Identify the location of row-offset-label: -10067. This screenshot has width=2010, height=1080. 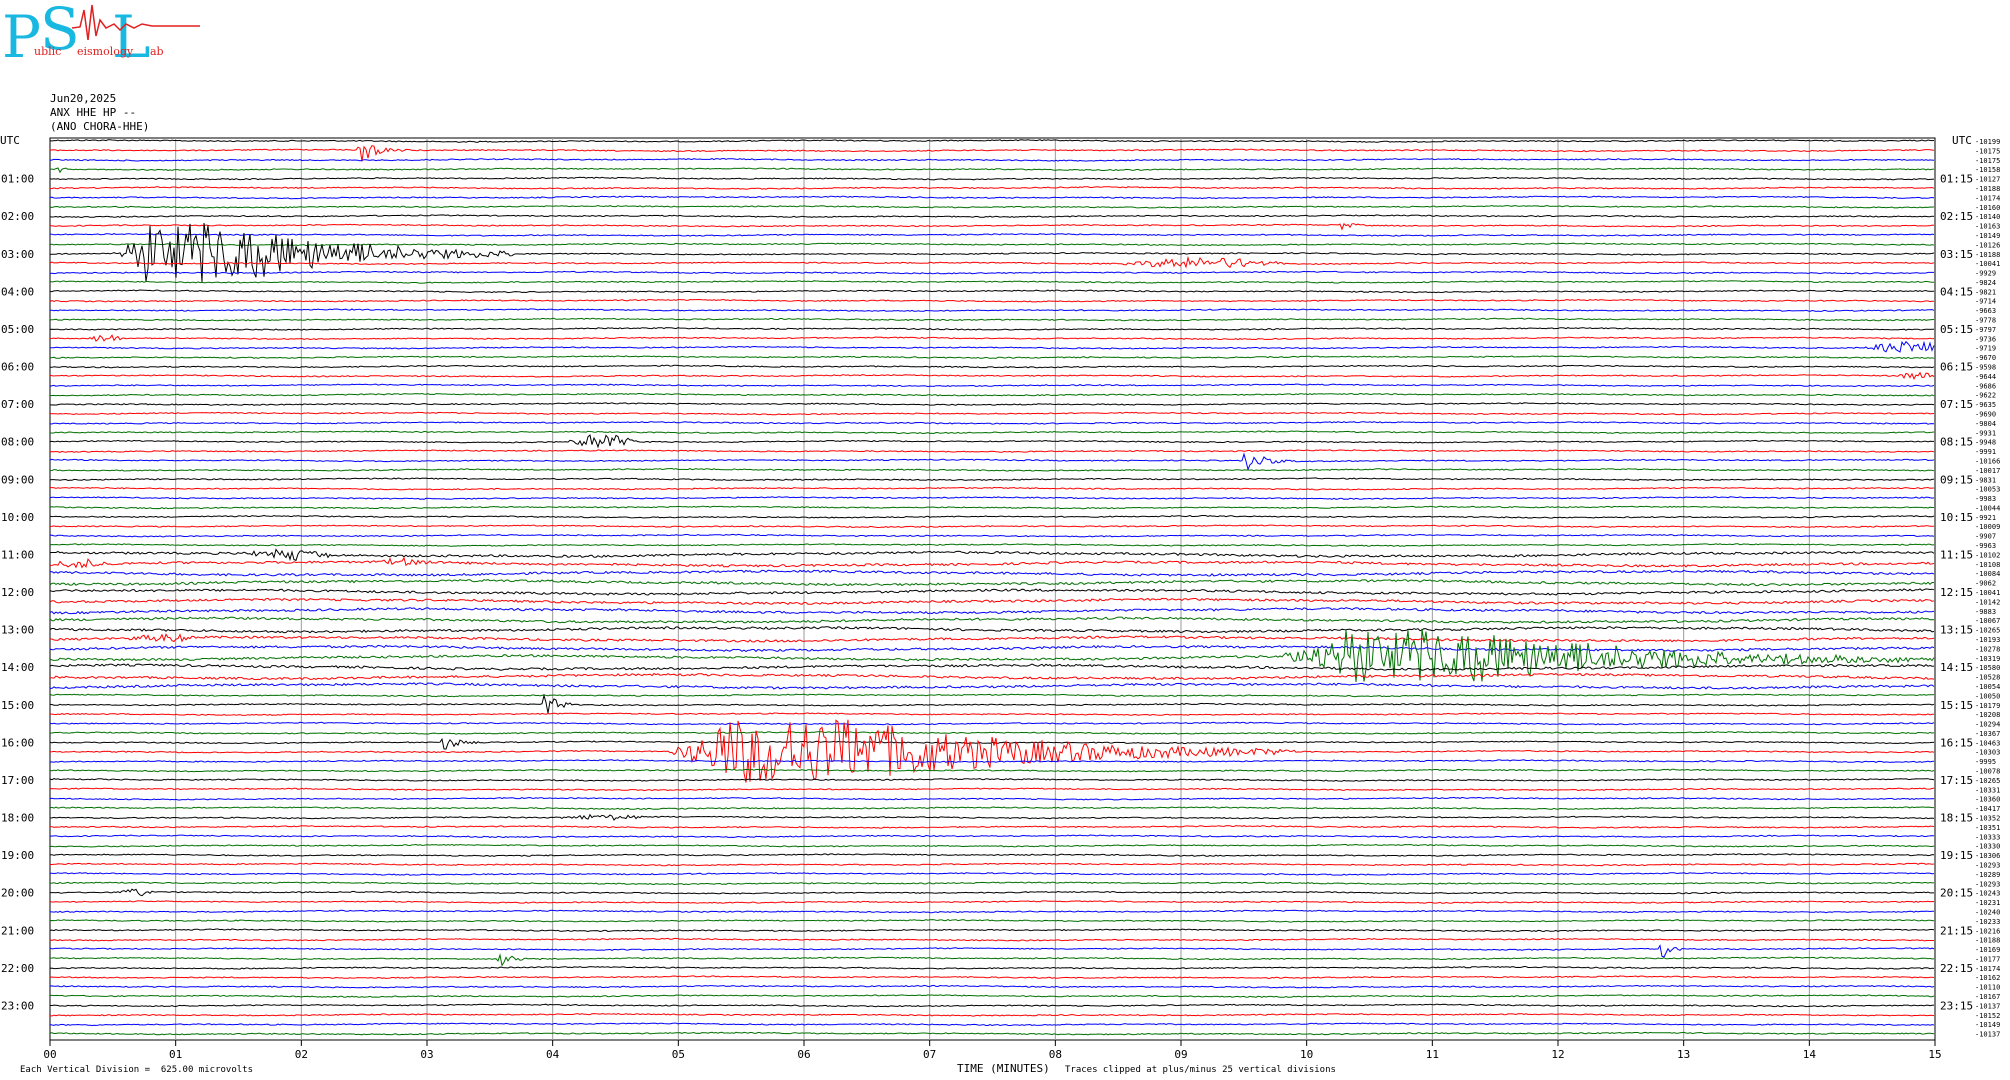
(1987, 621).